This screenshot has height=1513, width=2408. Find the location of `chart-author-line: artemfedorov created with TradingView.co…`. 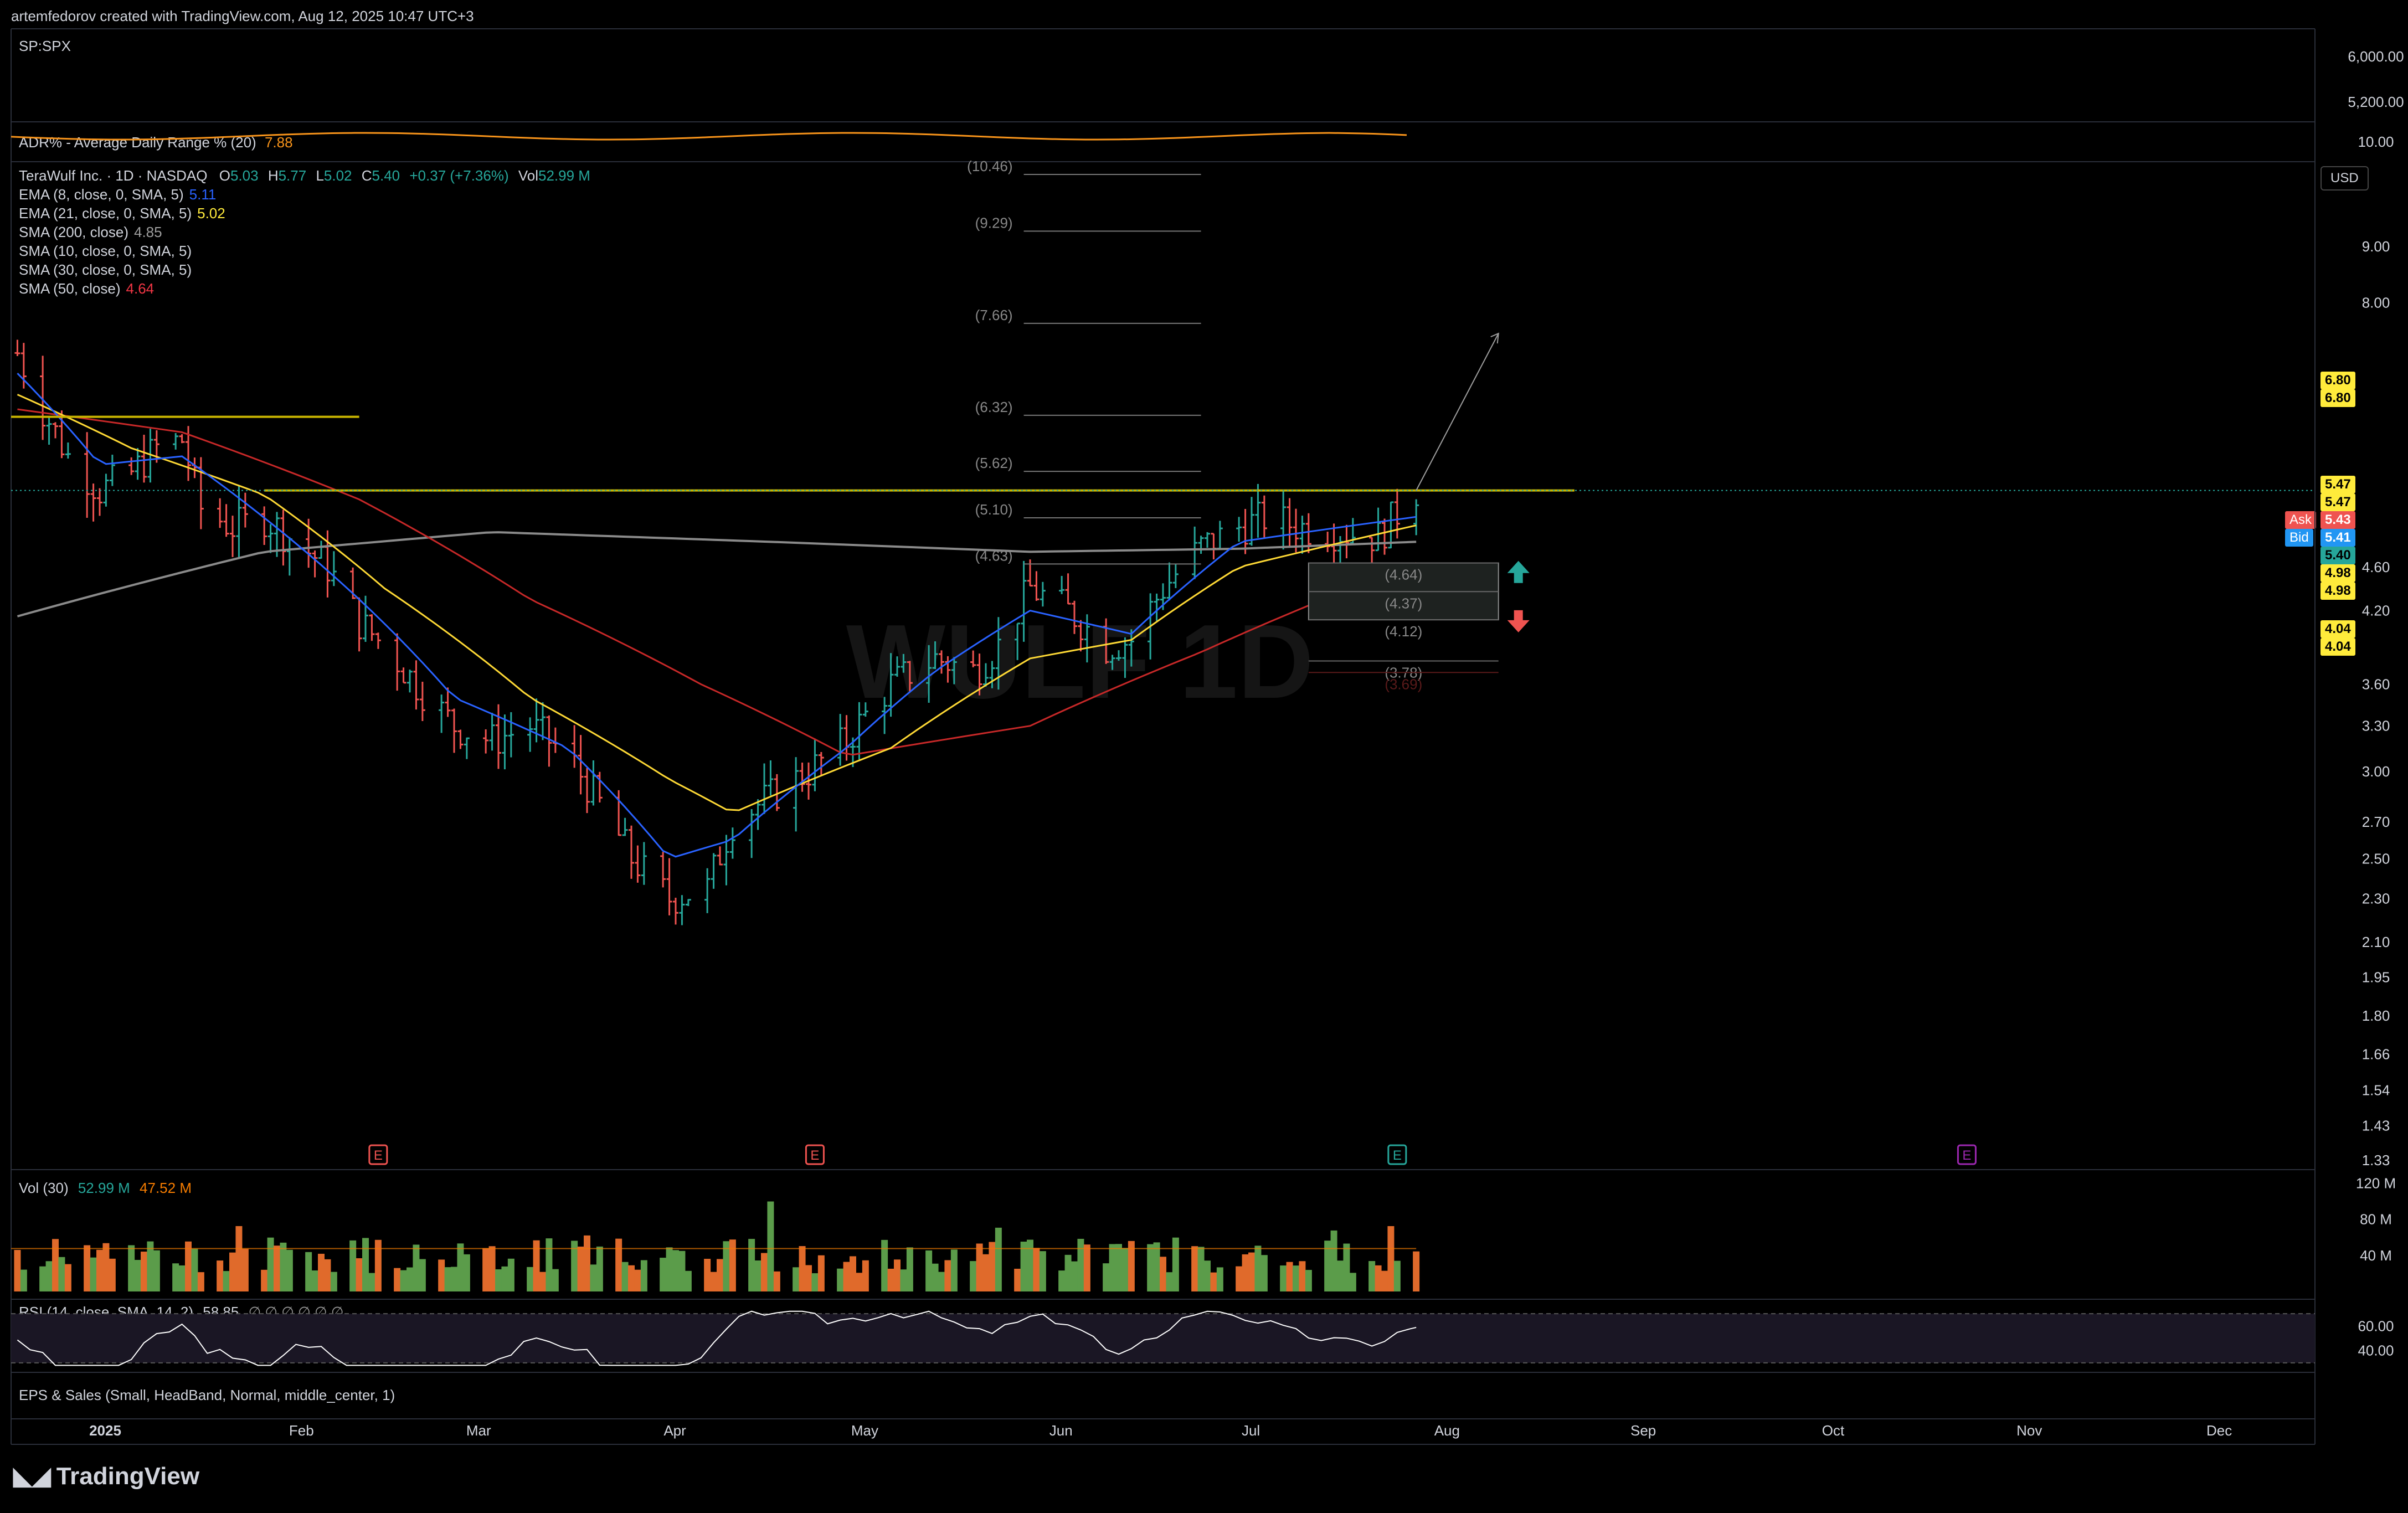

chart-author-line: artemfedorov created with TradingView.co… is located at coordinates (242, 16).